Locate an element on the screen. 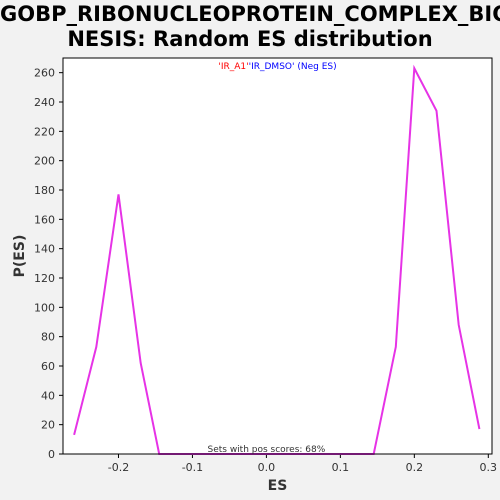 The height and width of the screenshot is (500, 500). y-tick-label: 240 is located at coordinates (44, 102).